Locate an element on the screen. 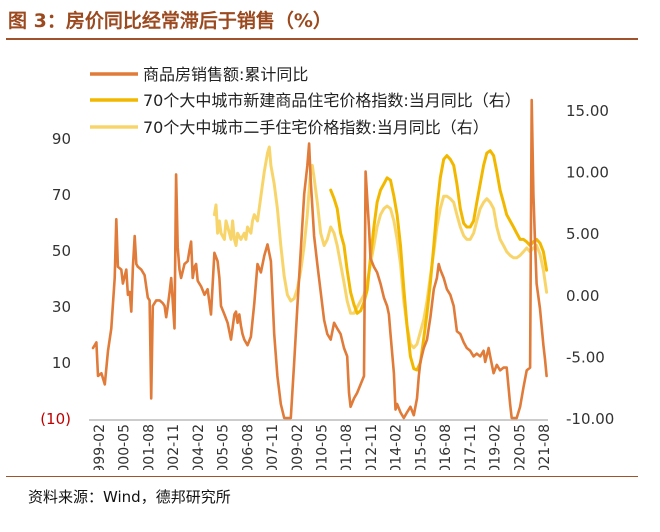 The image size is (660, 532). new-home-price-line is located at coordinates (439, 260).